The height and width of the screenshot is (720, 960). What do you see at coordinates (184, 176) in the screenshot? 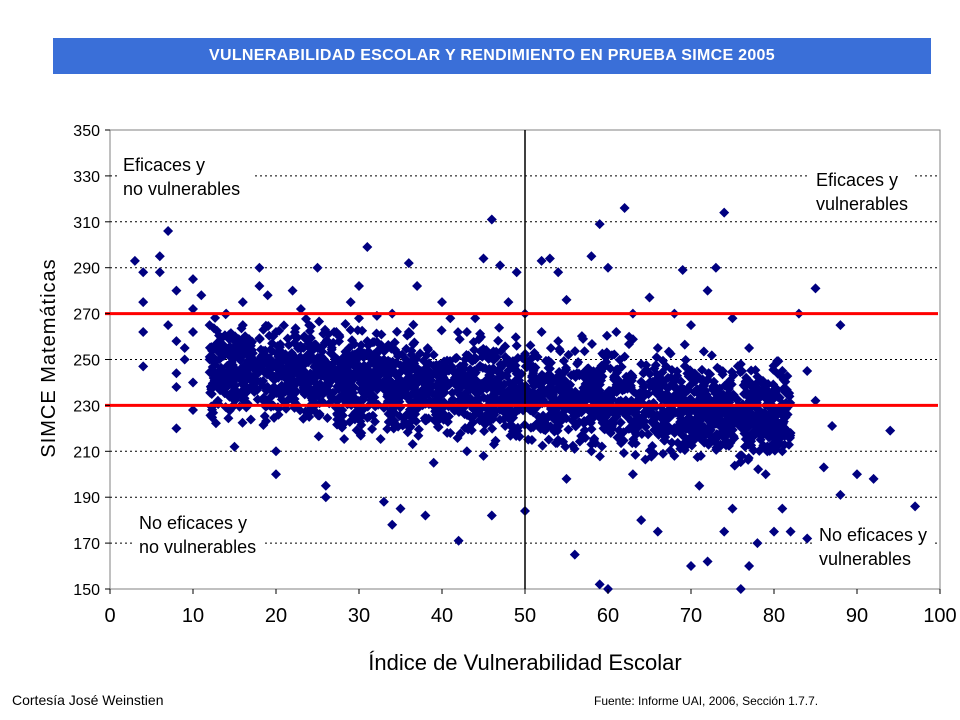
I see `quadrant-label-bg` at bounding box center [184, 176].